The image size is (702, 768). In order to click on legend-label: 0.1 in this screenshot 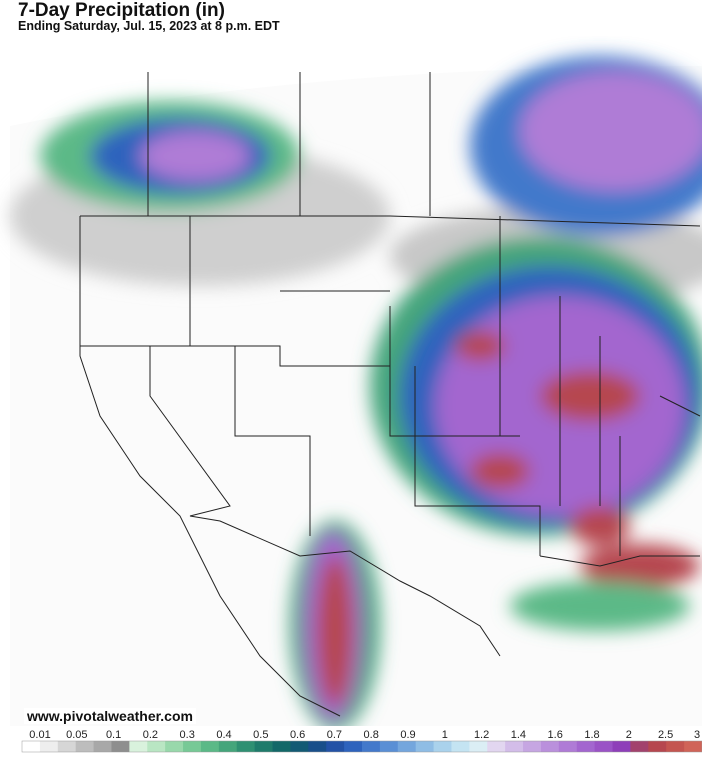, I will do `click(113, 735)`.